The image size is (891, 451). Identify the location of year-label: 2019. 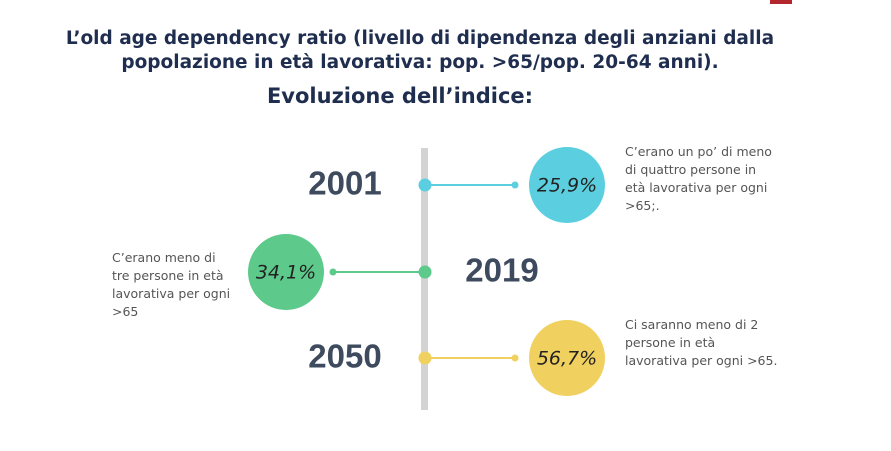
(501, 270).